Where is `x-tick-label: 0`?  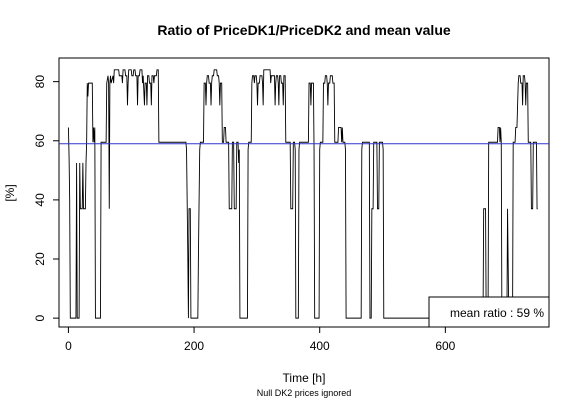
x-tick-label: 0 is located at coordinates (68, 346).